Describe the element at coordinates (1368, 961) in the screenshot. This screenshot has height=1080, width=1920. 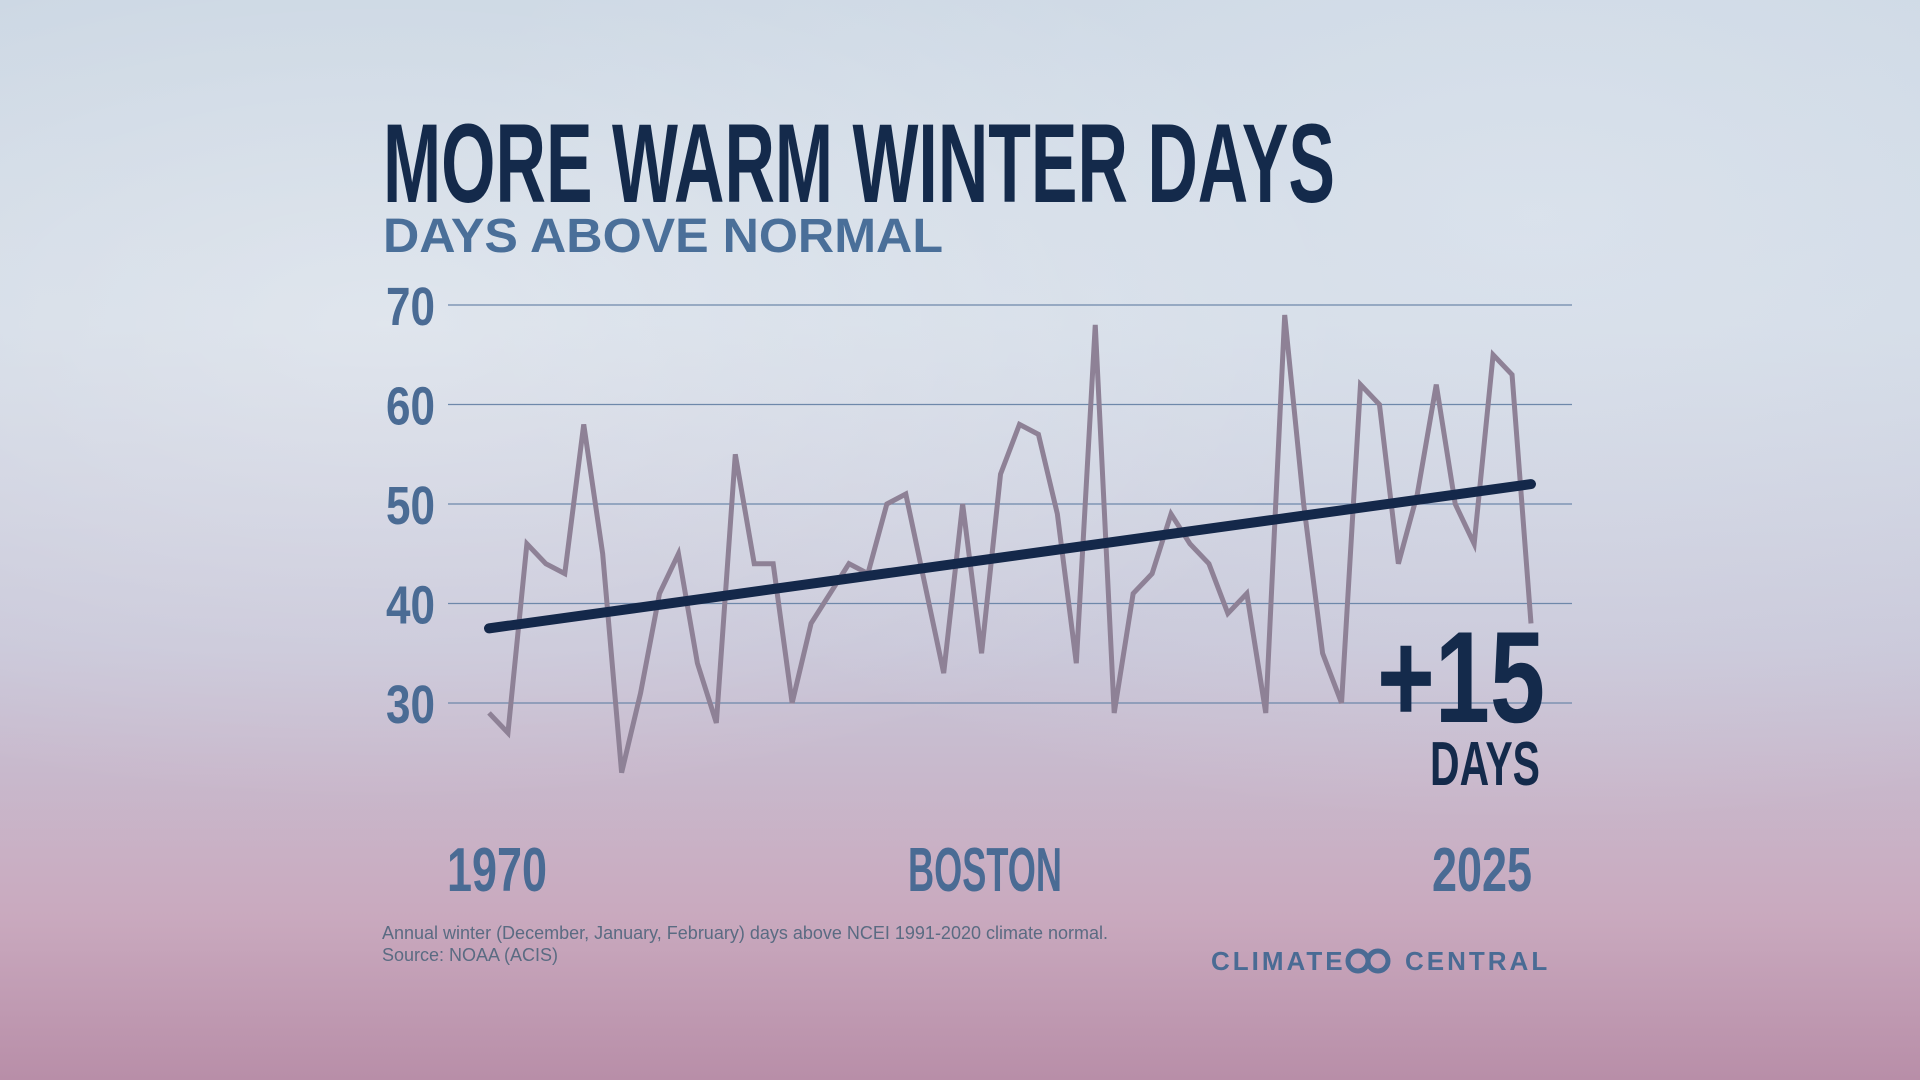
I see `logo-icon` at that location.